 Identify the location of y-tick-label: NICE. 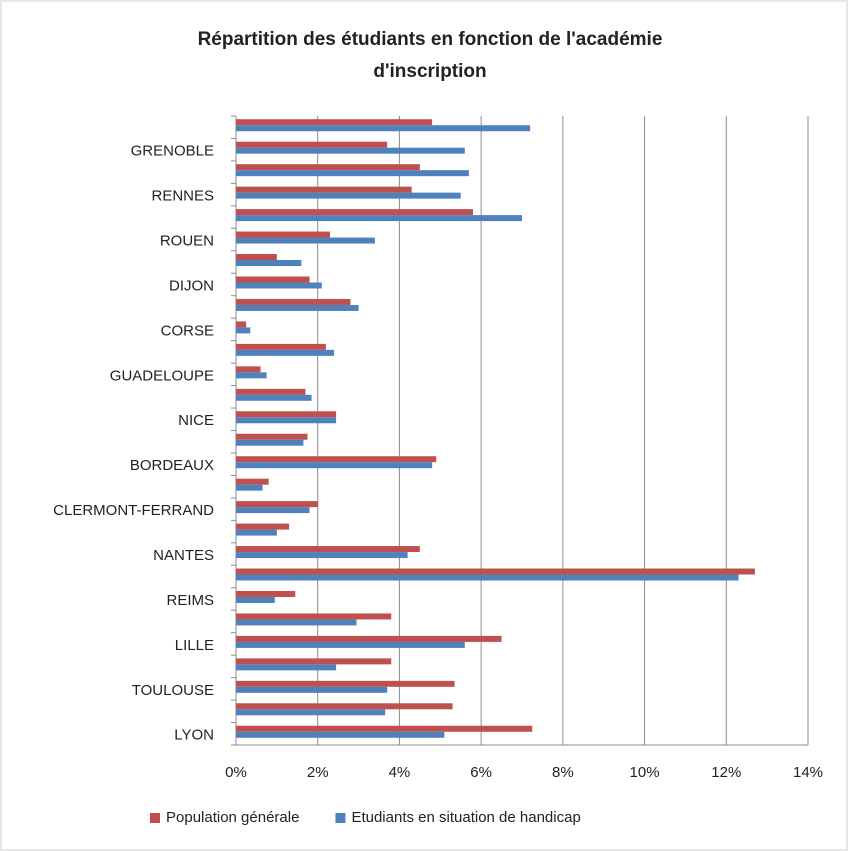
(196, 420).